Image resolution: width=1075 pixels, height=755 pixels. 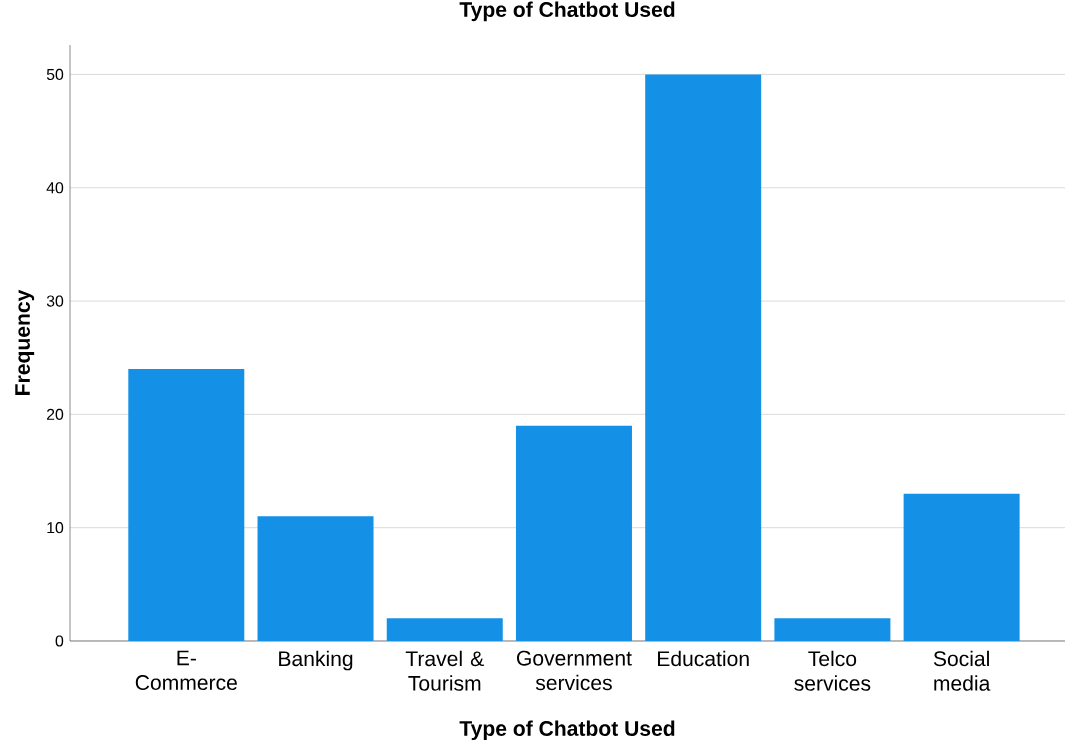 What do you see at coordinates (567, 11) in the screenshot?
I see `chart-title: Type of Chatbot Used` at bounding box center [567, 11].